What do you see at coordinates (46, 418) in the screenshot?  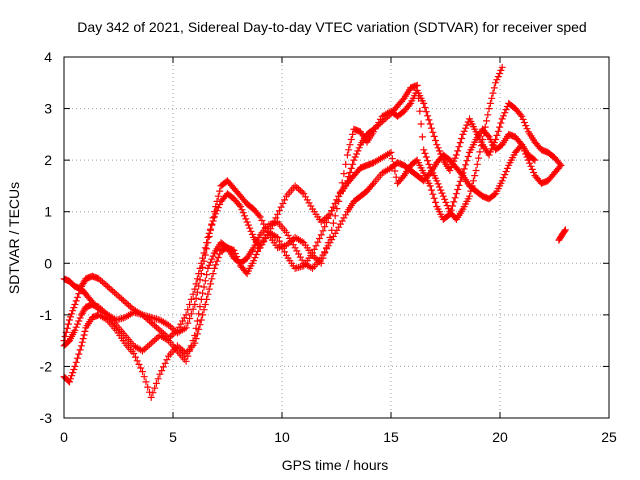 I see `y-tick-label: -3` at bounding box center [46, 418].